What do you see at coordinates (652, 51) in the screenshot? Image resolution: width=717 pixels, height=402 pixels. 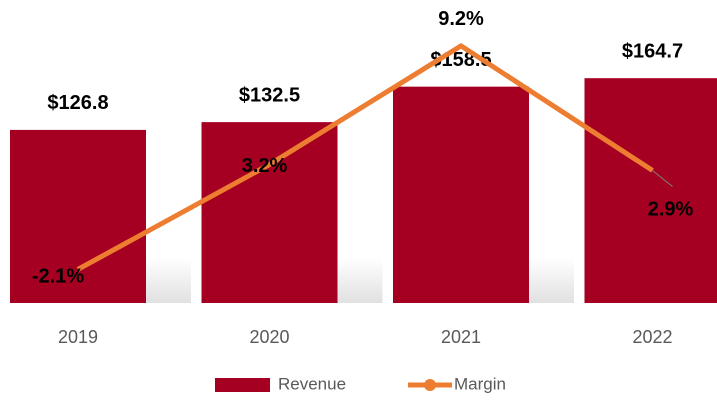 I see `value-label: $164.7` at bounding box center [652, 51].